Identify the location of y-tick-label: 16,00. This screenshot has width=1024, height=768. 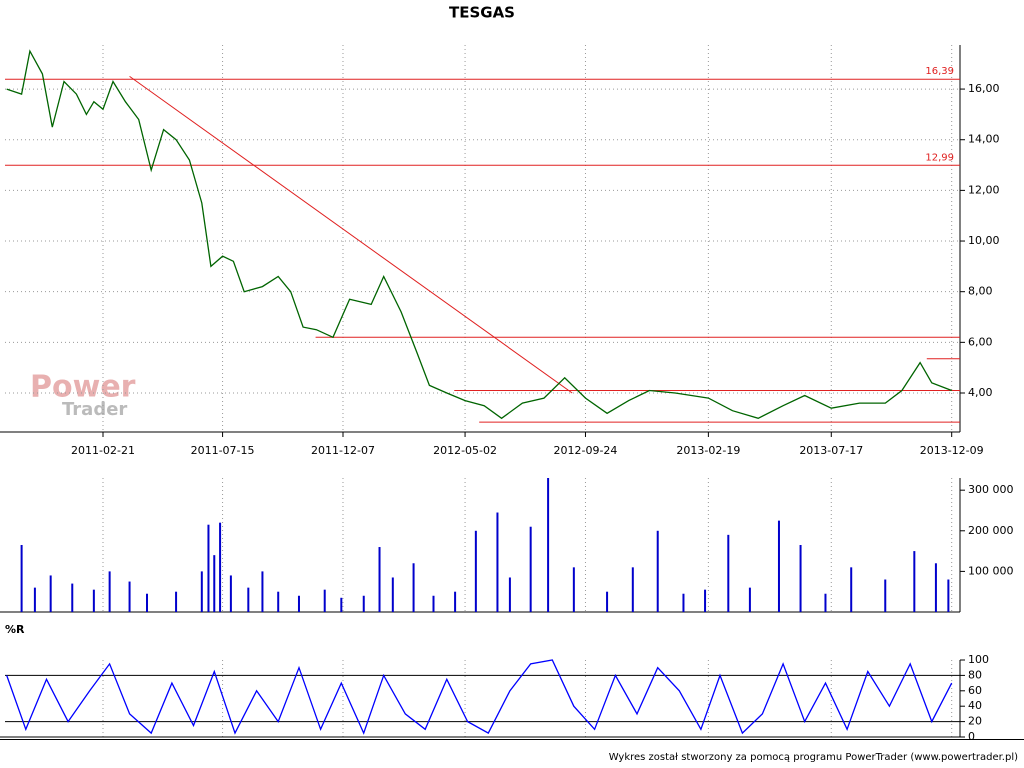
(984, 88).